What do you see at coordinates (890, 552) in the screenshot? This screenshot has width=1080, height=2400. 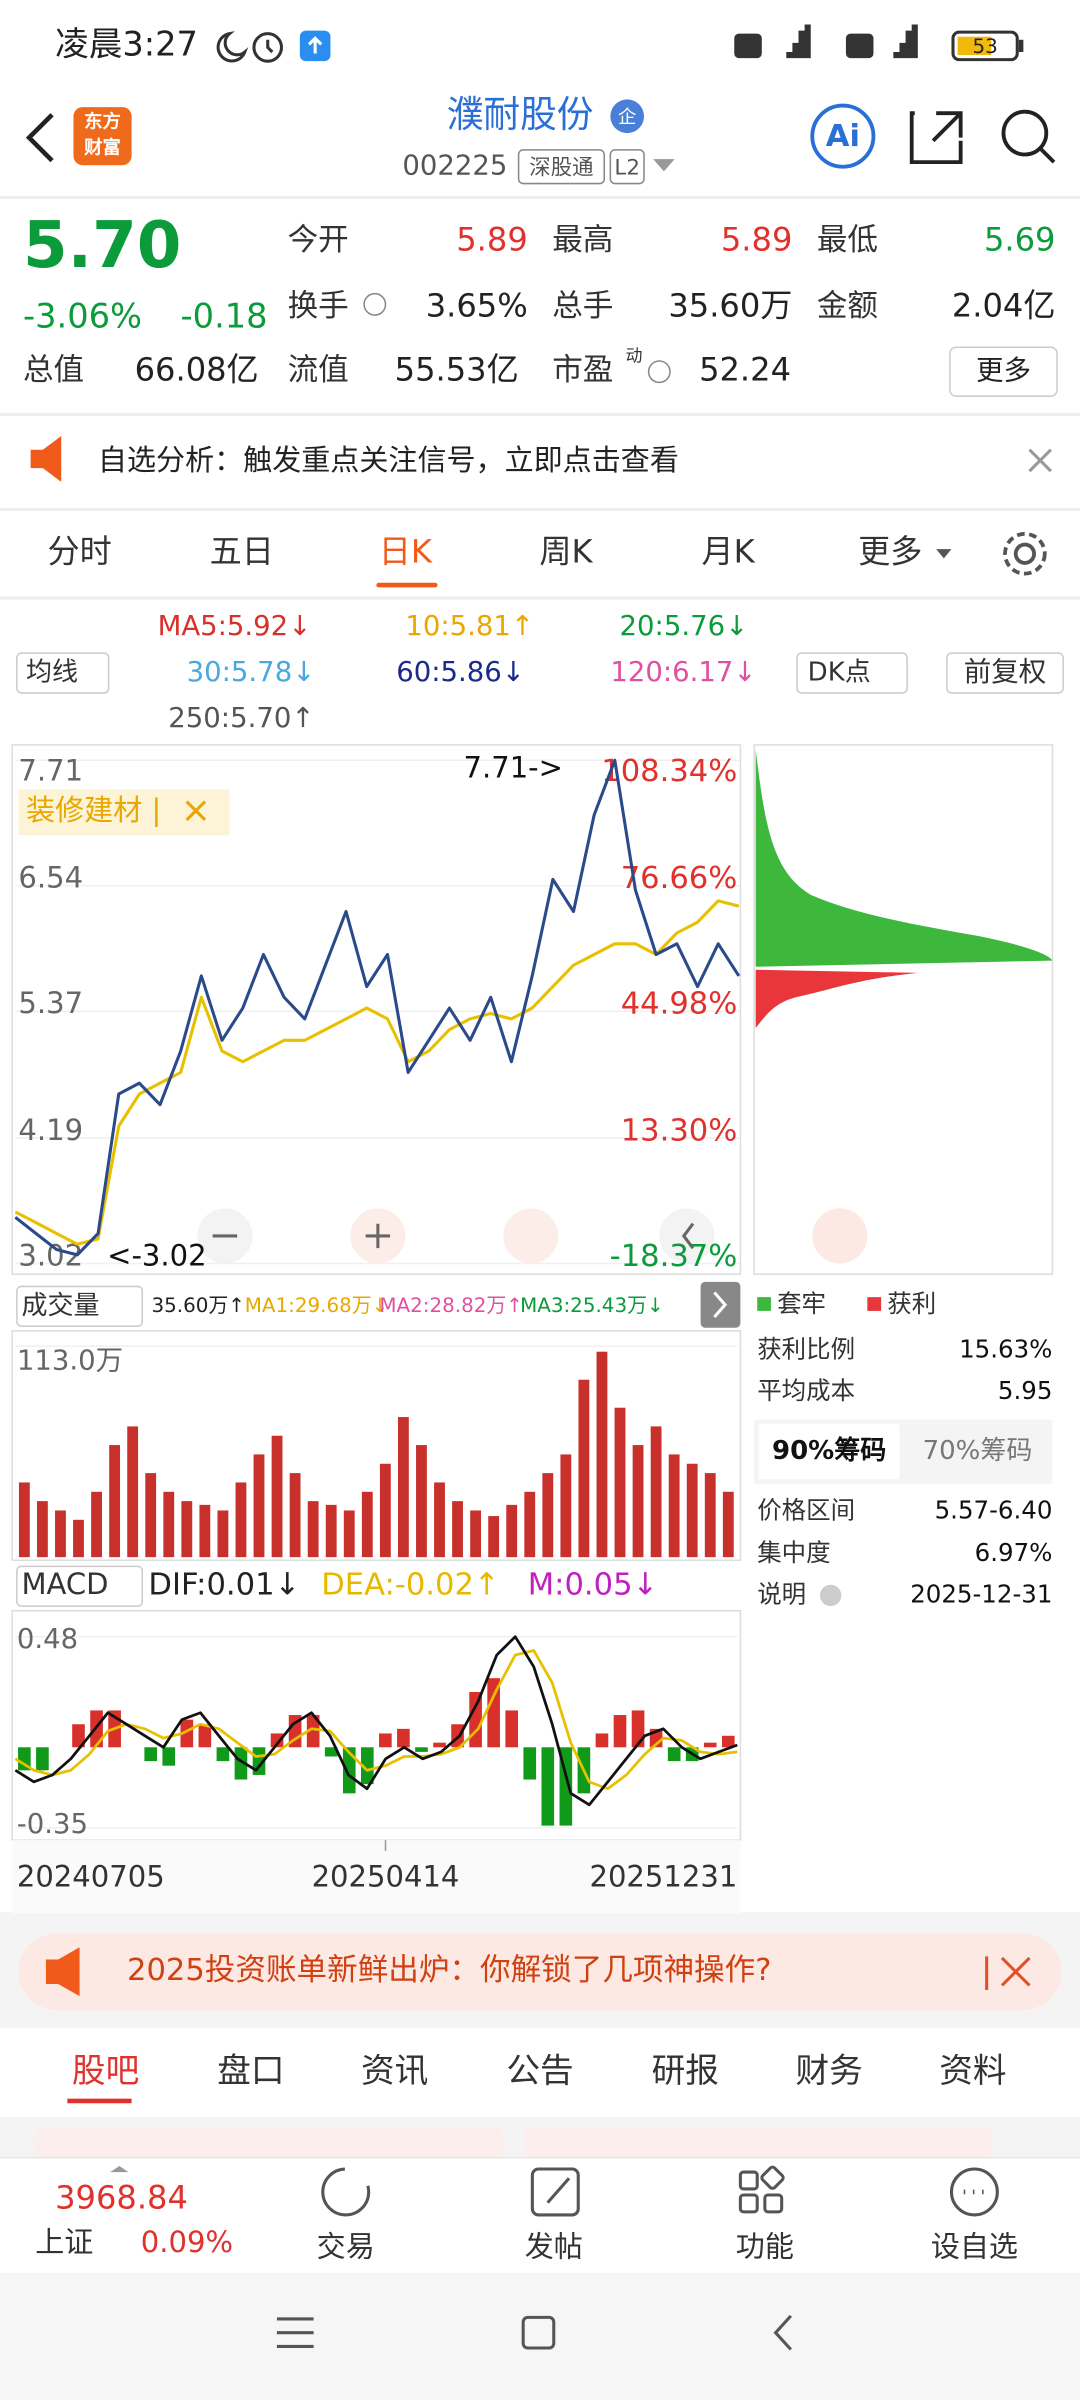 I see `tab: 更多` at bounding box center [890, 552].